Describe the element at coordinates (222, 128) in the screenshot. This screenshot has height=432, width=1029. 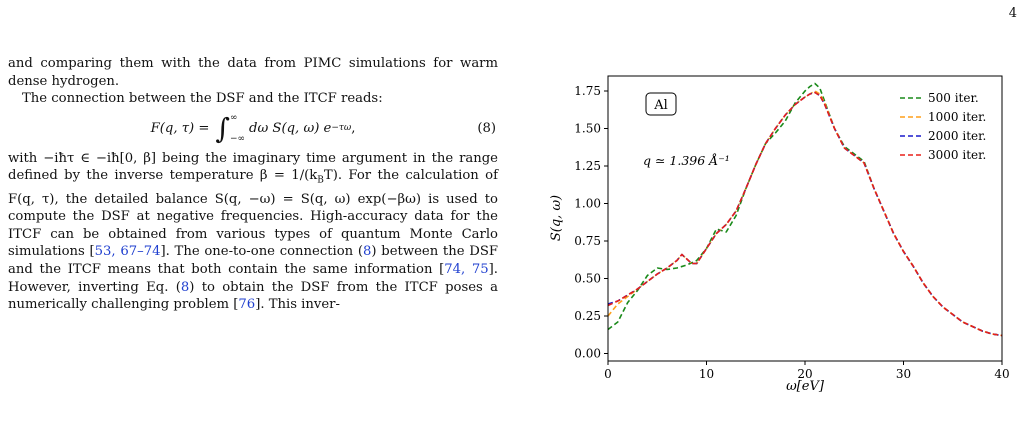
I see `integral-sign: ∫` at that location.